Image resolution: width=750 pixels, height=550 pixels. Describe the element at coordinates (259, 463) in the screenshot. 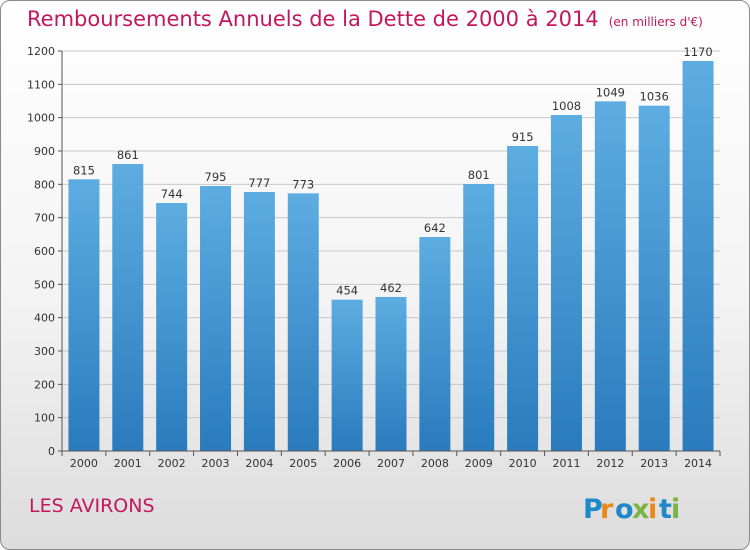

I see `x-tick-label: 2004` at that location.